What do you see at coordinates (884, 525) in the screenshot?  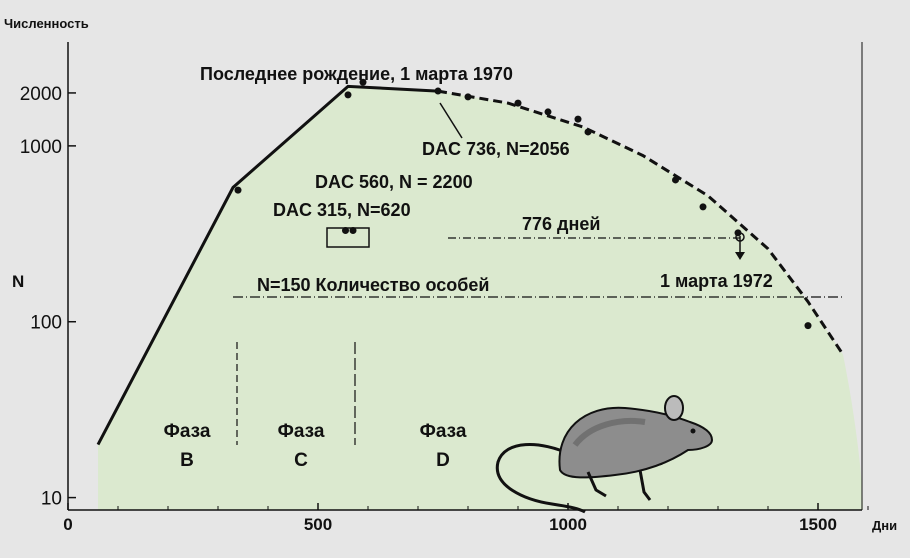 I see `x-axis-unit: Дни` at bounding box center [884, 525].